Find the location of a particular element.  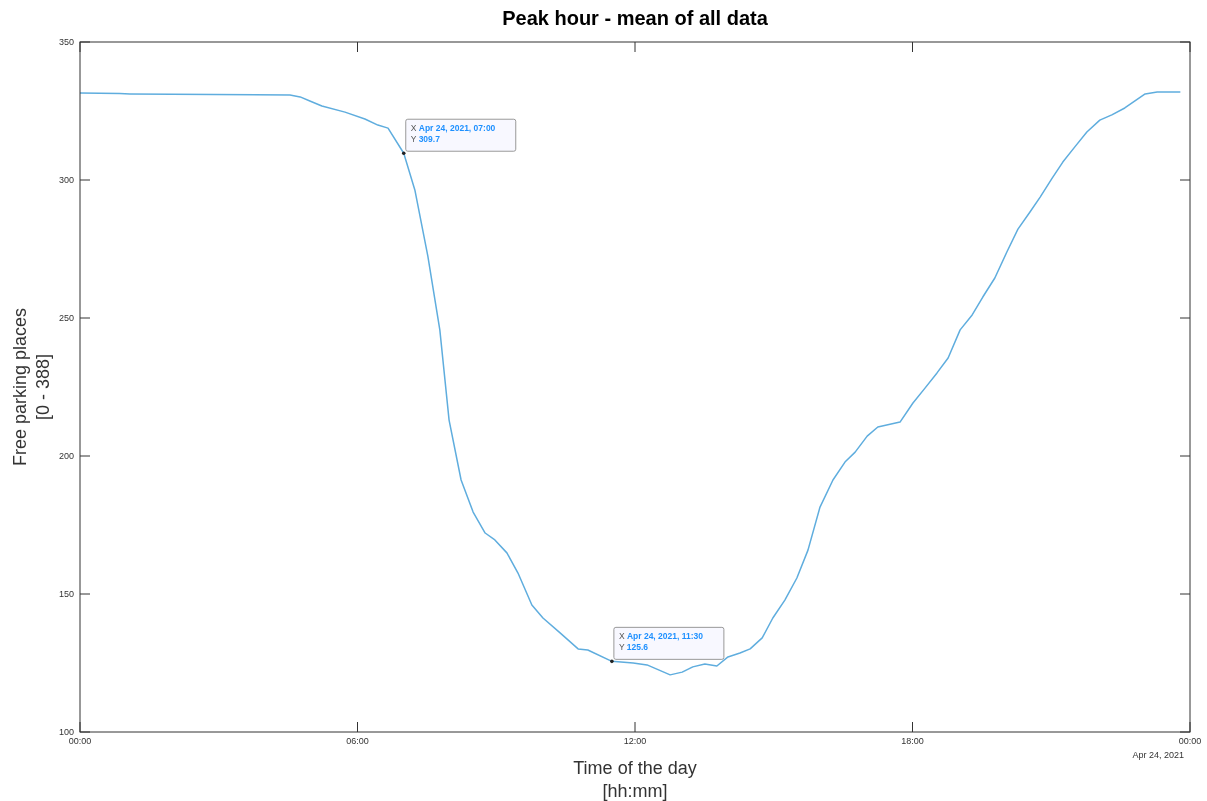

x-tick-label: 06:00 is located at coordinates (357, 741).